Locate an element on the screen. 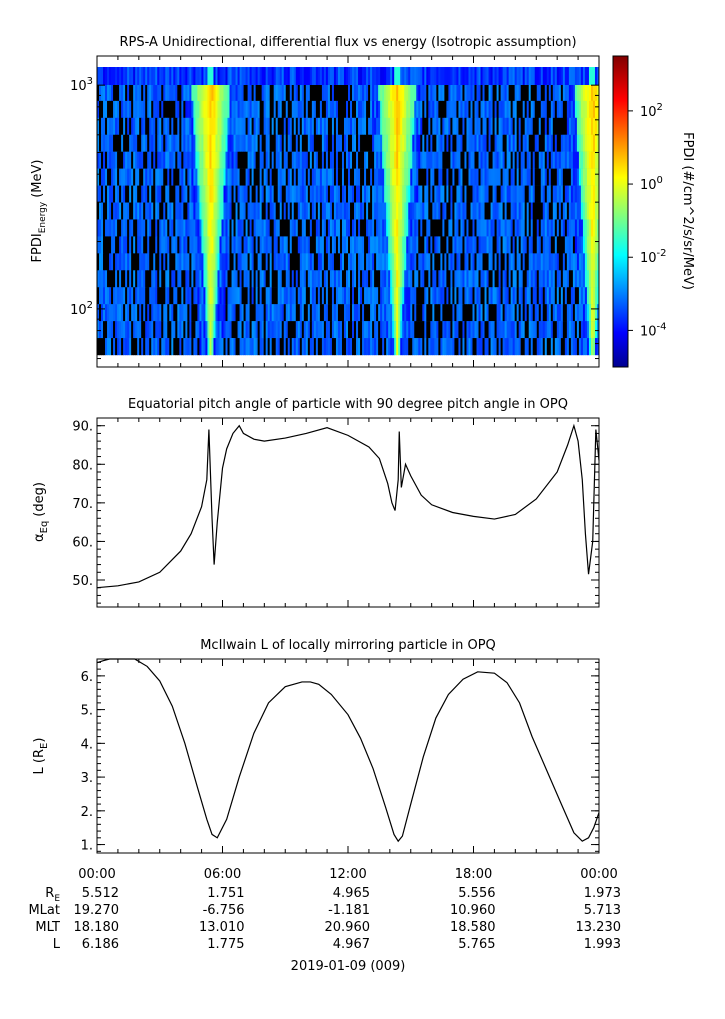  ephemeris-value: 10.960 is located at coordinates (473, 910).